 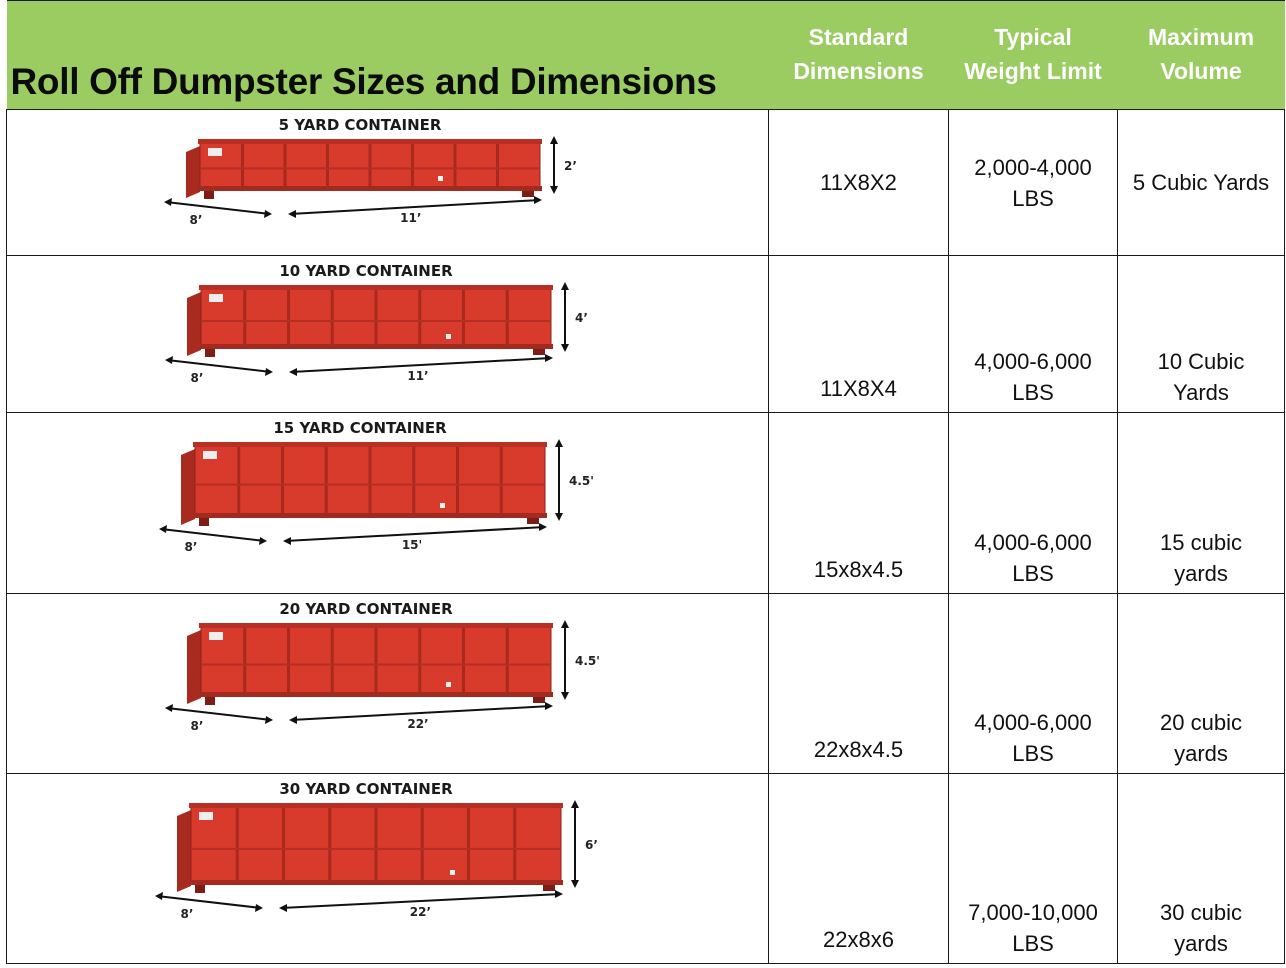 I want to click on container-caption: 30 YARD CONTAINER, so click(x=366, y=789).